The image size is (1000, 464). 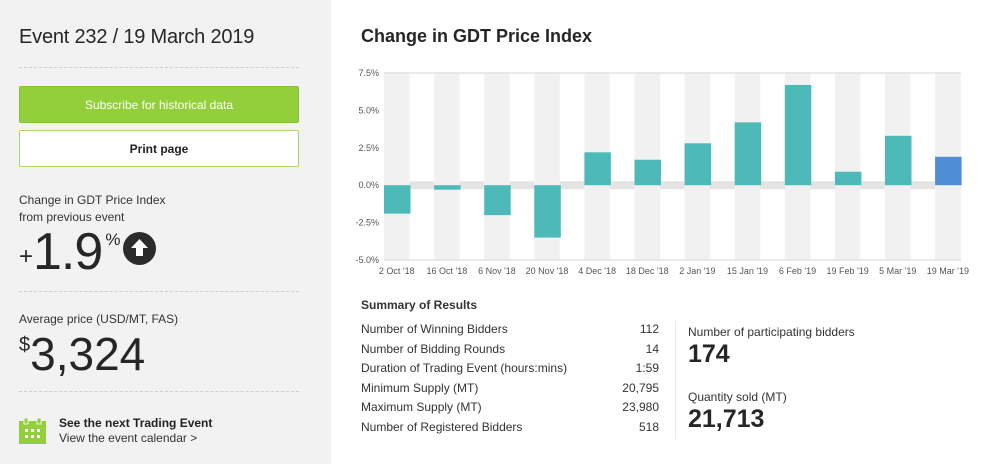 What do you see at coordinates (510, 391) in the screenshot?
I see `summary-row: Minimum Supply (MT) 20,795` at bounding box center [510, 391].